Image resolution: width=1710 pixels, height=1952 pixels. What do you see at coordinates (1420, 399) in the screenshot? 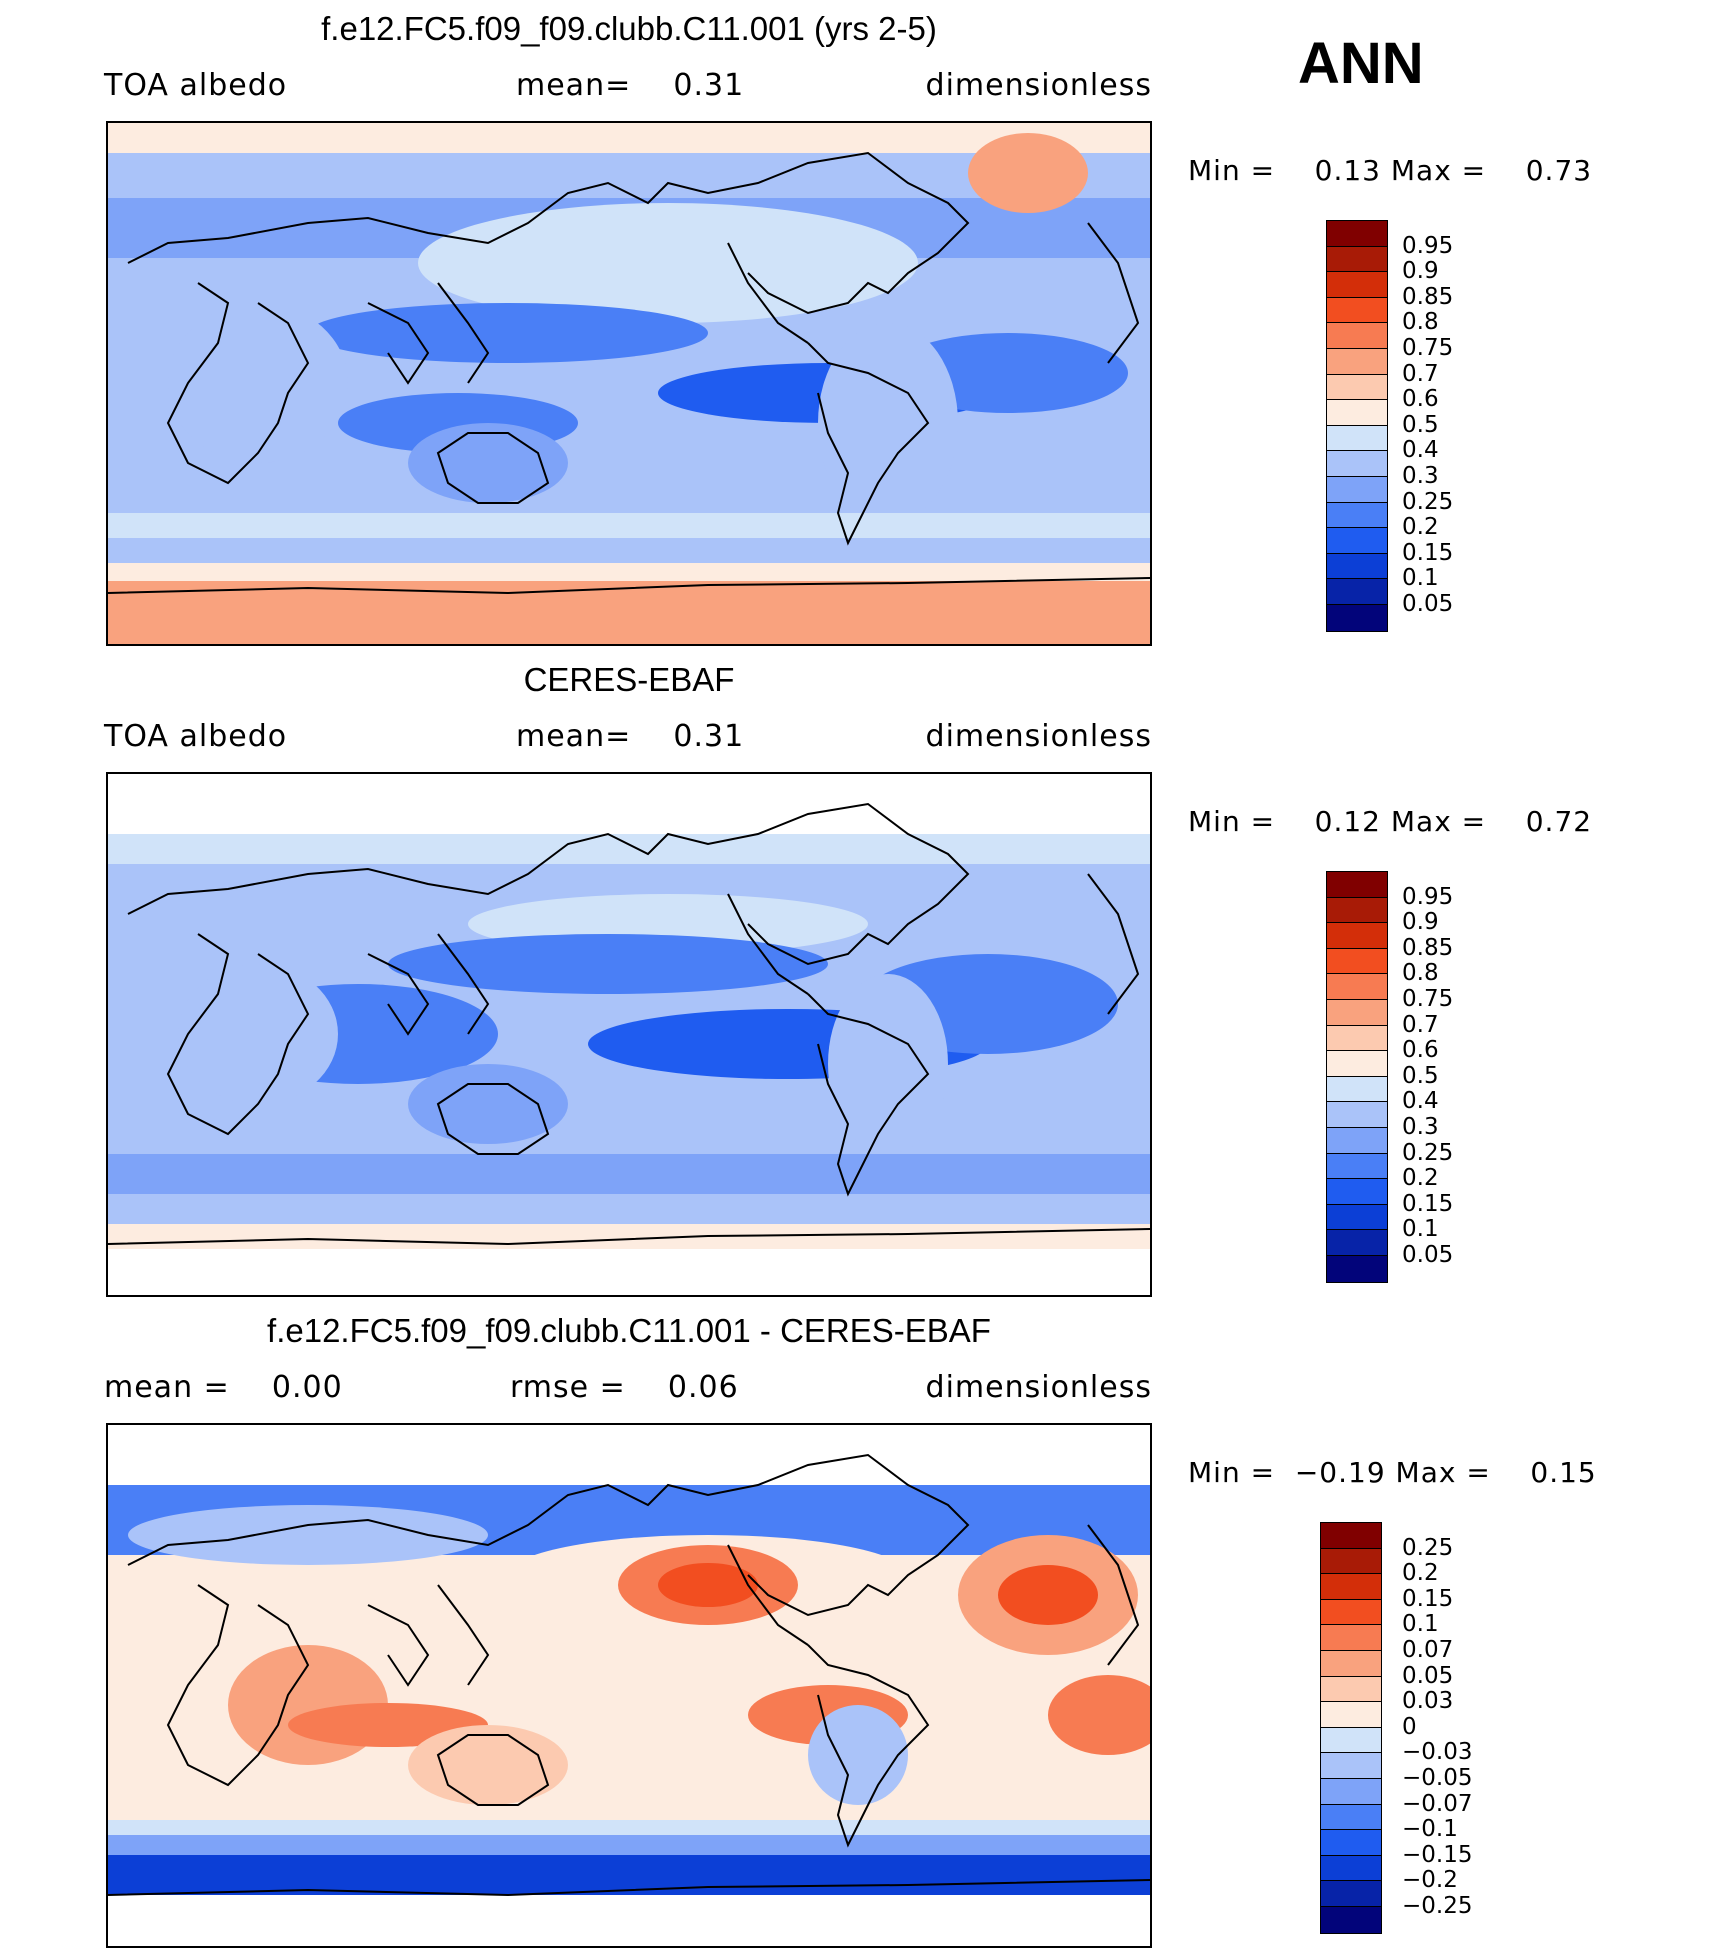
I see `colorbar-tick-label: 0.6` at bounding box center [1420, 399].